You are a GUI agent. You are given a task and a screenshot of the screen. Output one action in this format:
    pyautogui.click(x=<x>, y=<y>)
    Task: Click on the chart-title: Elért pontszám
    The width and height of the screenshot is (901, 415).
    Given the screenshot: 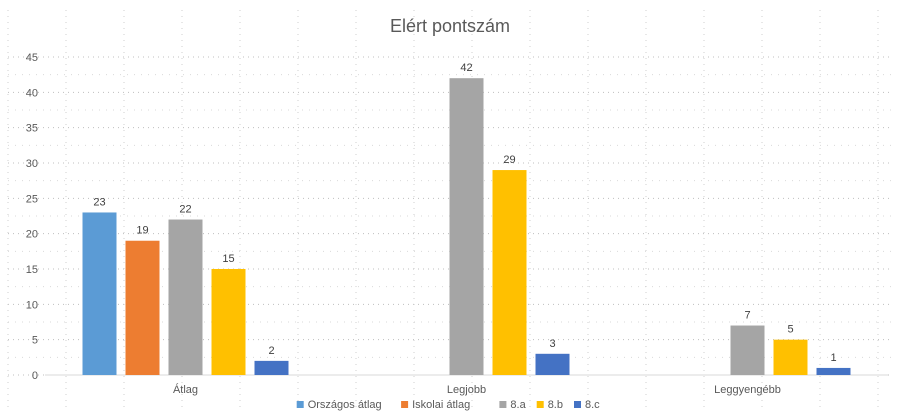 What is the action you would take?
    pyautogui.click(x=450, y=26)
    